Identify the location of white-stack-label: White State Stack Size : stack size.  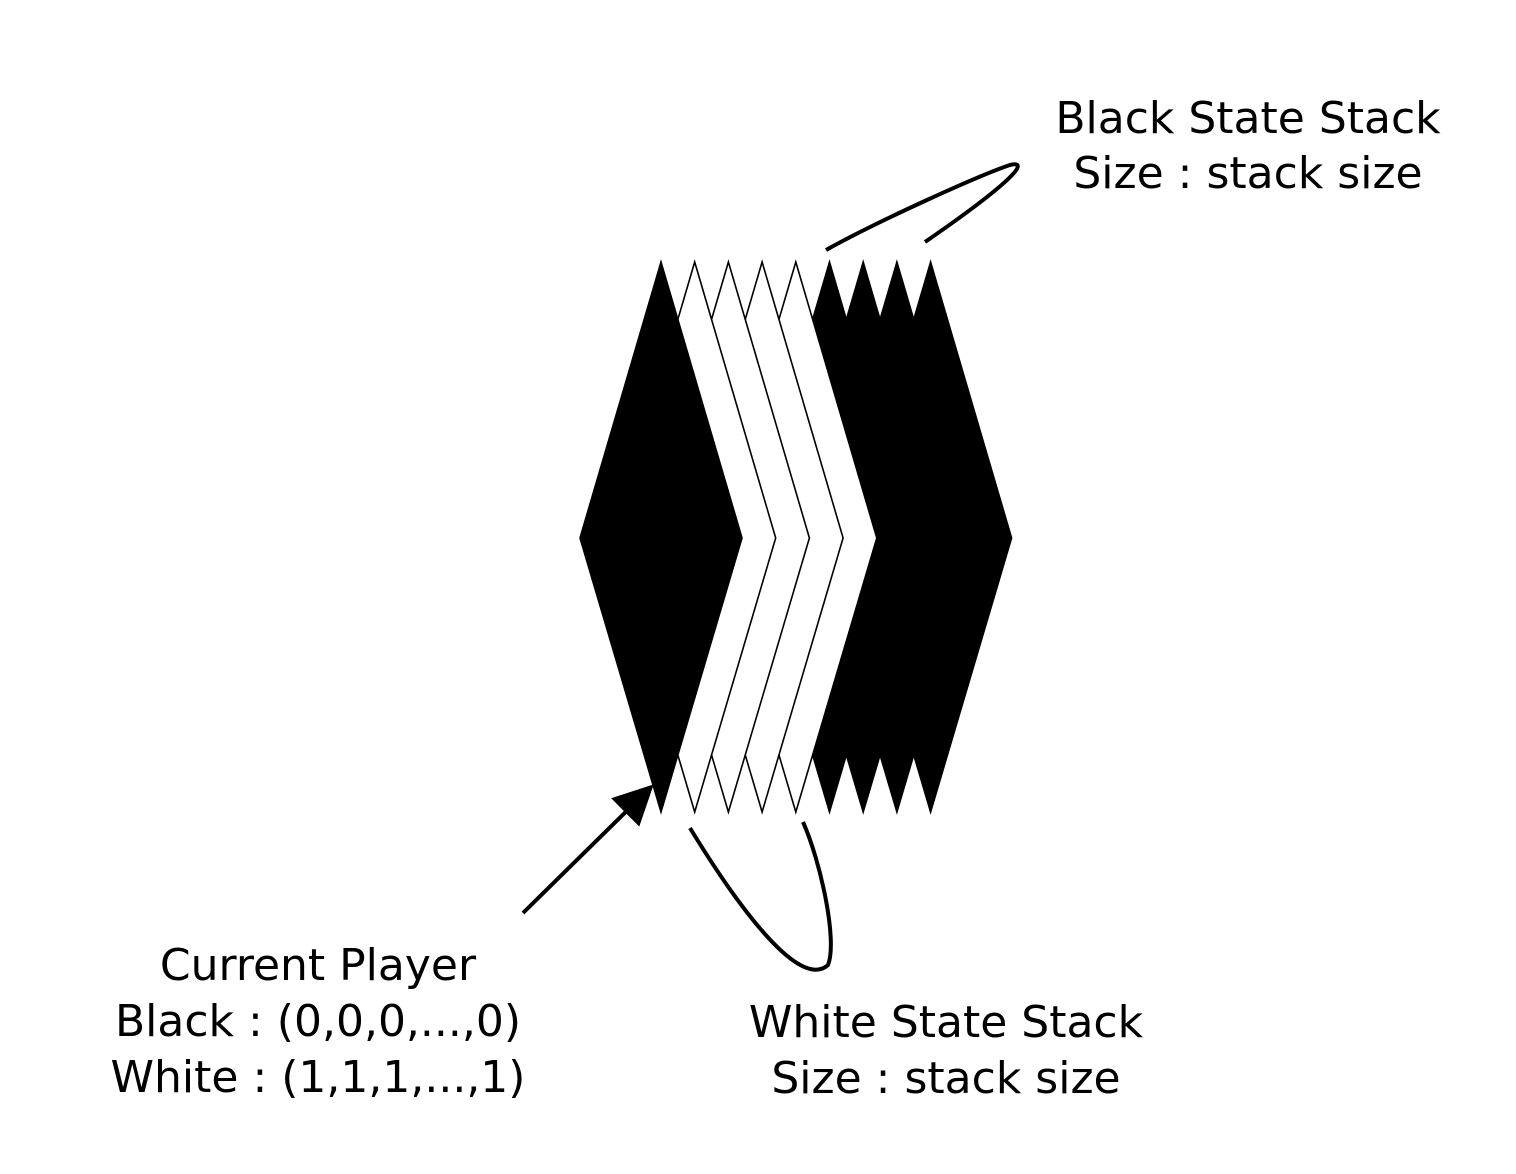
(946, 1050).